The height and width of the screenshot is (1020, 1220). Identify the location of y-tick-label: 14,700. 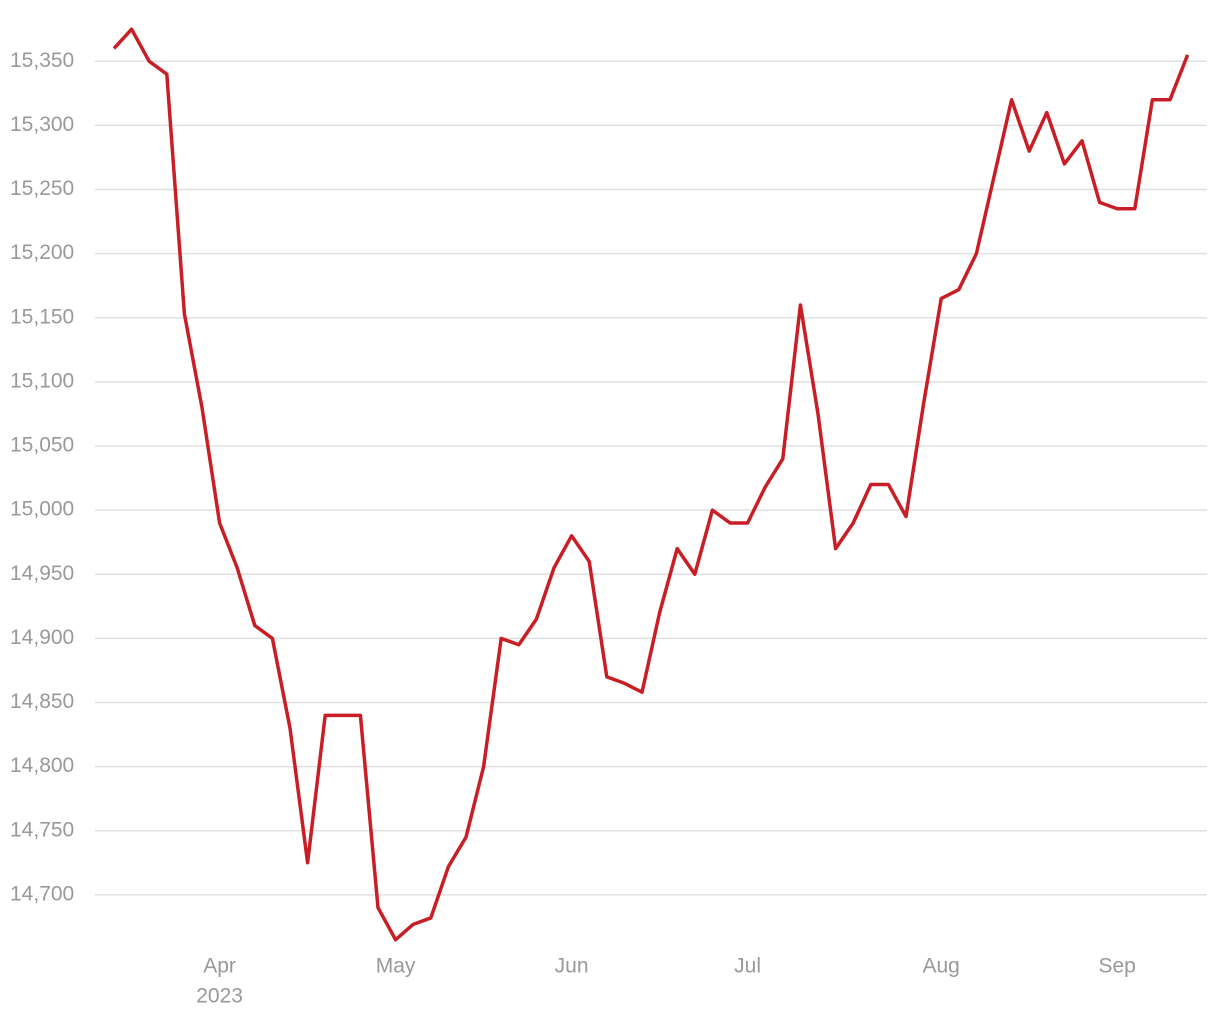
(42, 893).